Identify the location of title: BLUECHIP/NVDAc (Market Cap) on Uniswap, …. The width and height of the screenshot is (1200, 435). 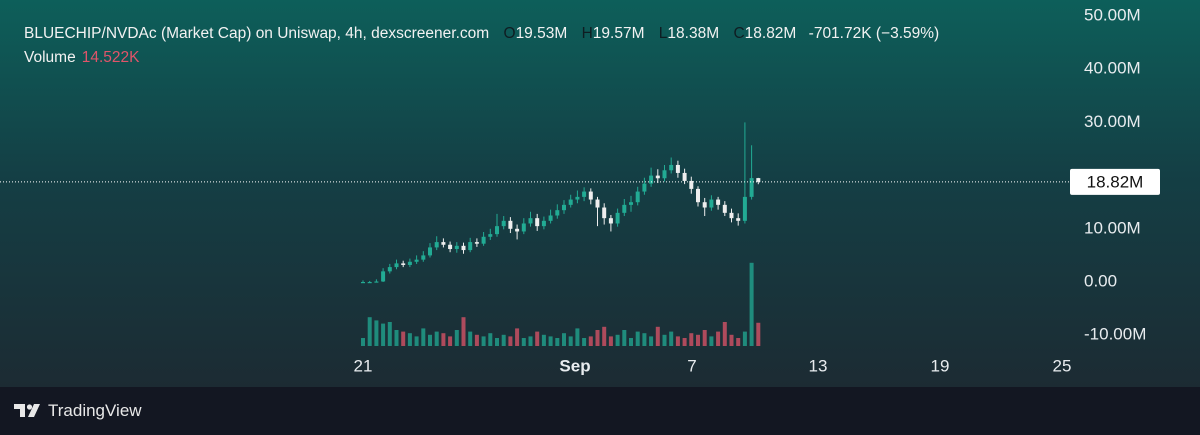
(257, 33).